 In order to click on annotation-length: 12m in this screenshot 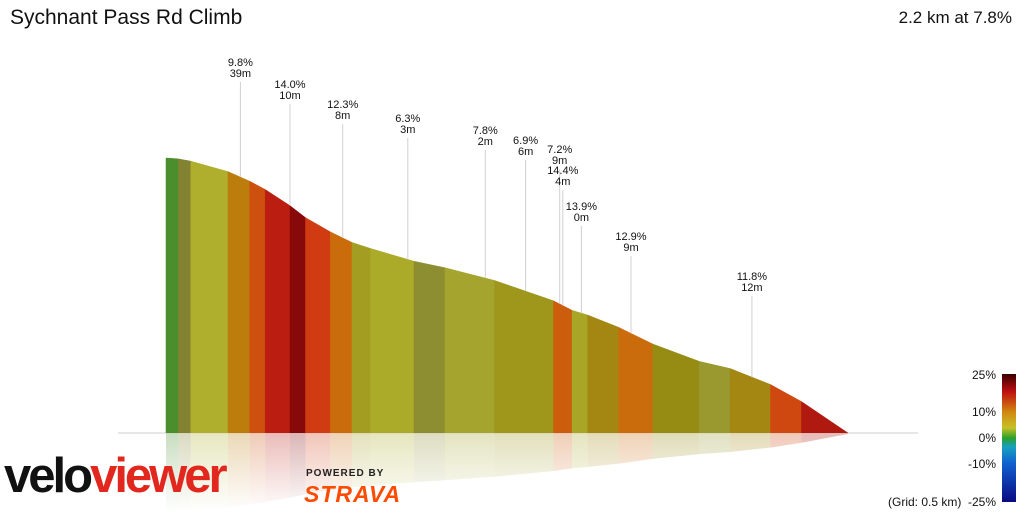, I will do `click(751, 288)`.